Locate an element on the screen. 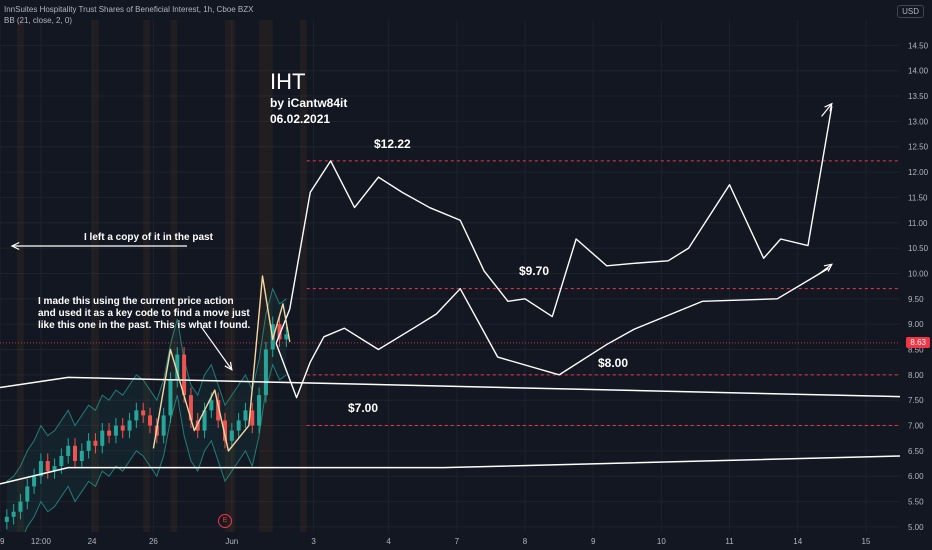 The width and height of the screenshot is (932, 550). y-tick-label: 8.00 is located at coordinates (916, 375).